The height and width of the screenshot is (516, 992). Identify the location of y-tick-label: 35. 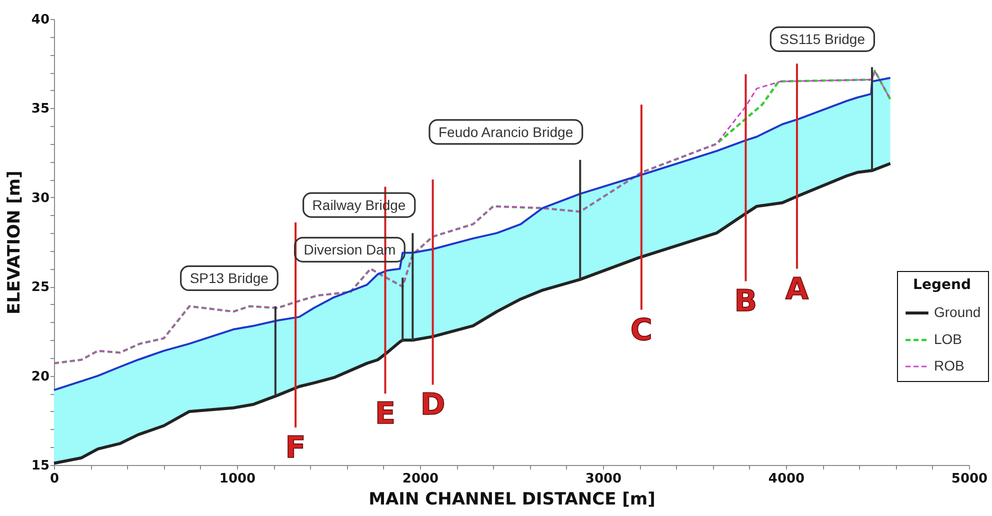
(40, 109).